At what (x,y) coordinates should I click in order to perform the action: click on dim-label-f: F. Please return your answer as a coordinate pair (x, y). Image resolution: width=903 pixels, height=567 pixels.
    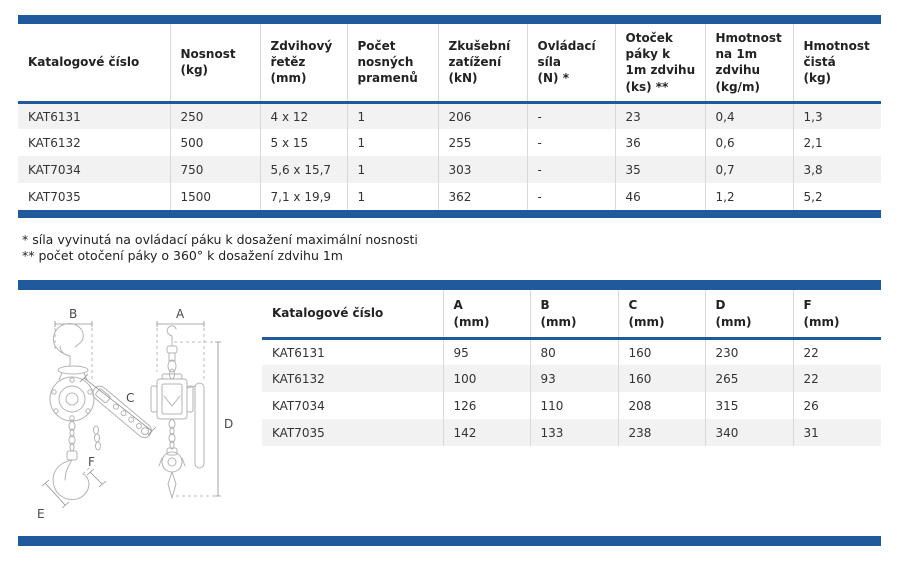
    Looking at the image, I should click on (91, 462).